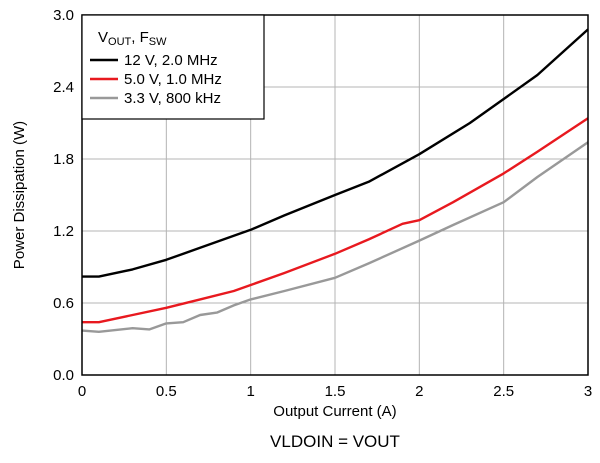 The height and width of the screenshot is (463, 600). Describe the element at coordinates (63, 159) in the screenshot. I see `y-tick-label: 1.8` at that location.